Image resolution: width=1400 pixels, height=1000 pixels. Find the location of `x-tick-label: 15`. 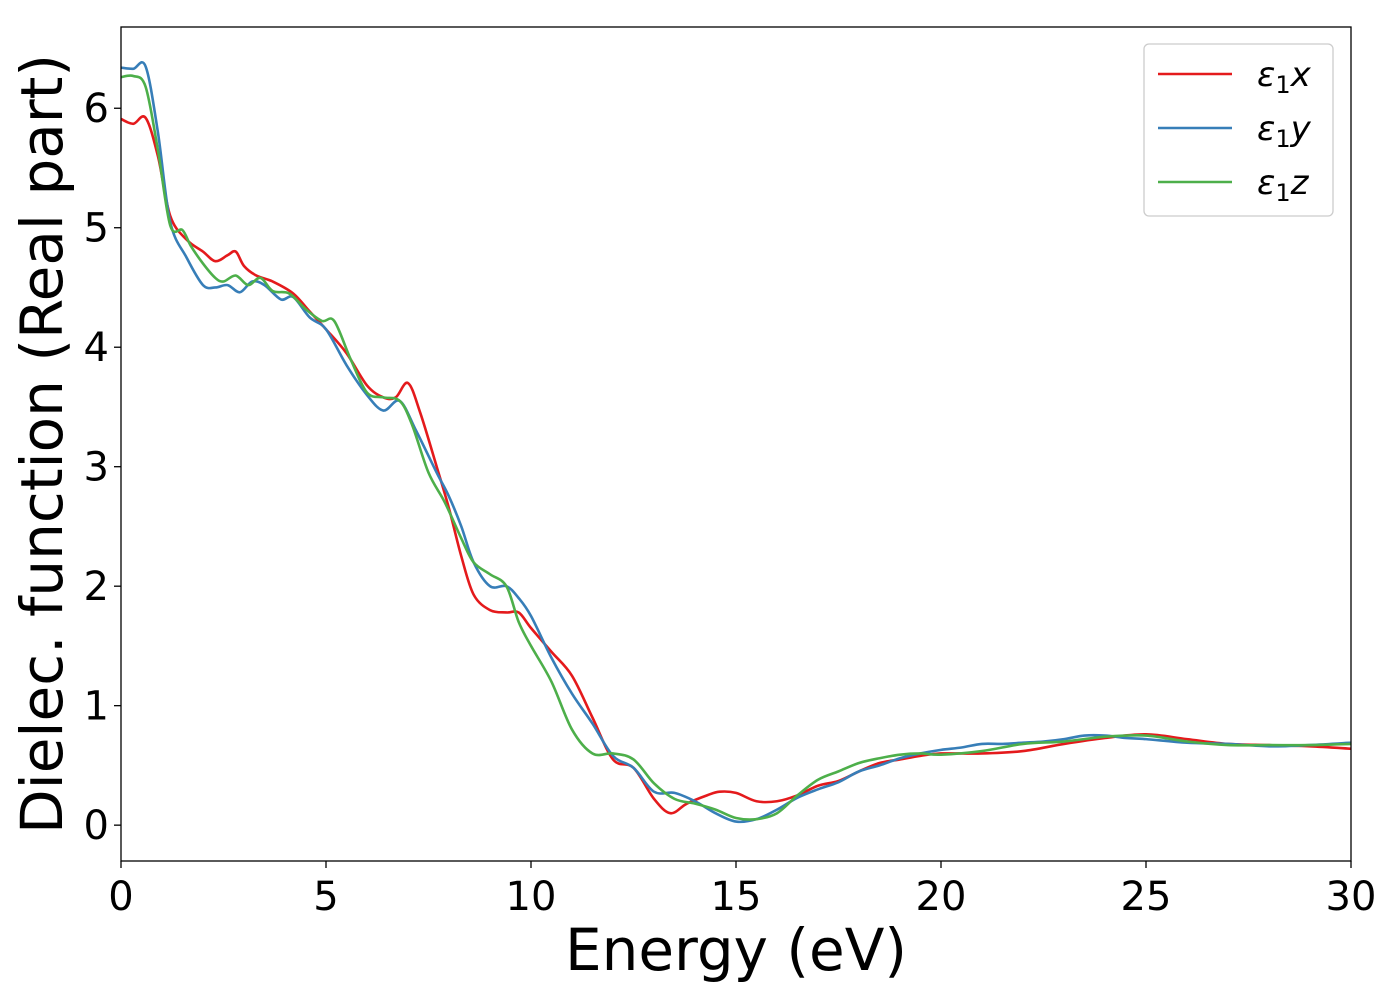

x-tick-label: 15 is located at coordinates (736, 897).